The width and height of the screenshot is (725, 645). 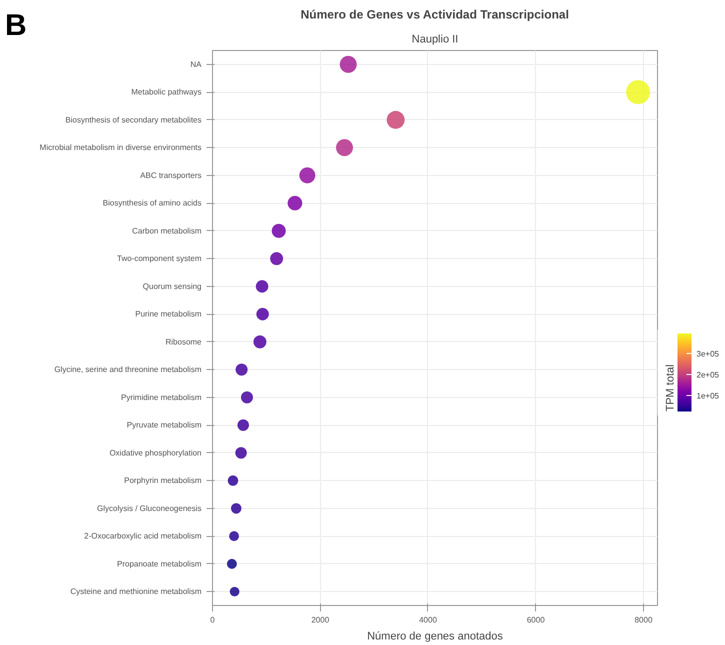 I want to click on chart-subtitle: Nauplio II, so click(x=435, y=40).